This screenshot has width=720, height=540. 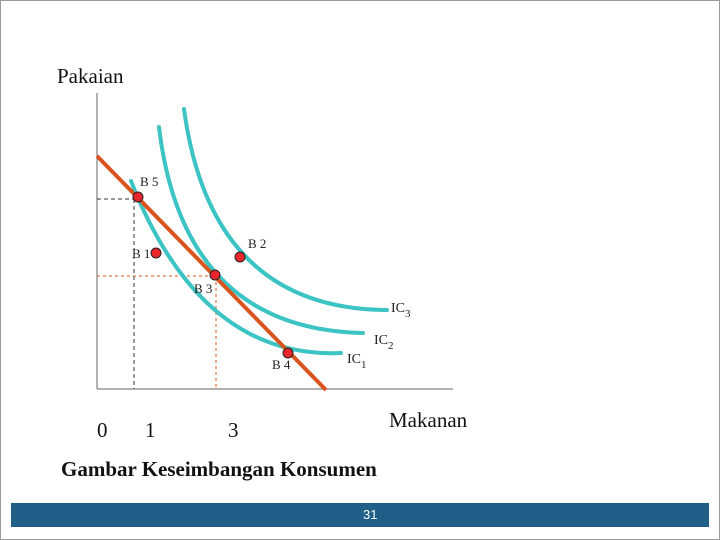 What do you see at coordinates (203, 288) in the screenshot?
I see `label-b3: B 3` at bounding box center [203, 288].